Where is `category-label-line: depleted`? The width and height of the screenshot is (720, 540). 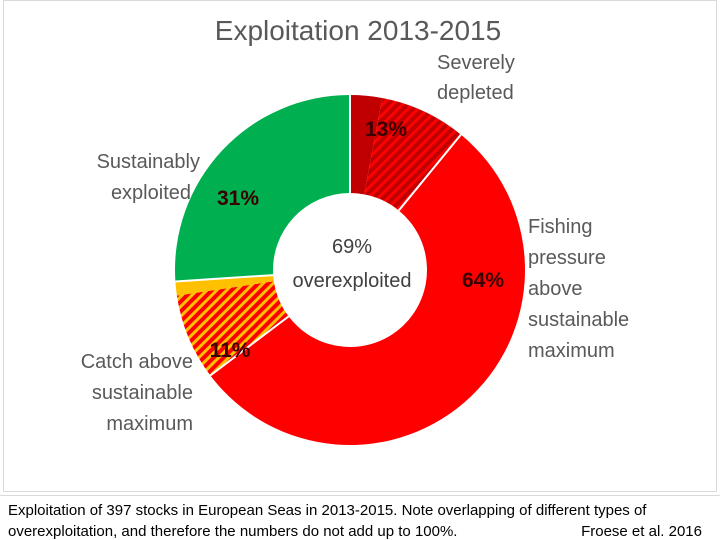 category-label-line: depleted is located at coordinates (475, 93).